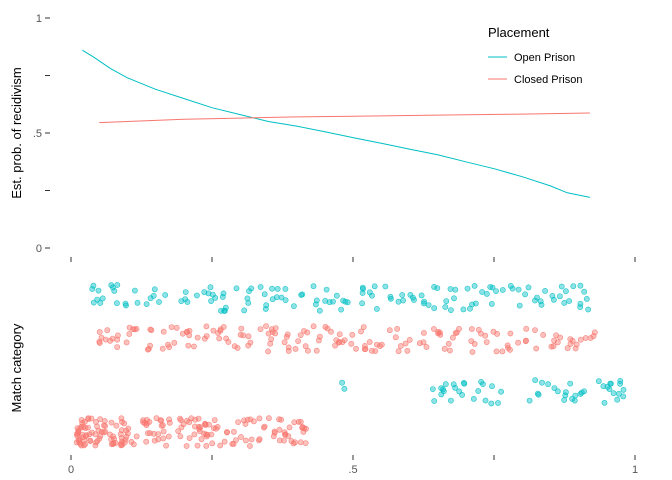 This screenshot has height=480, width=672. What do you see at coordinates (635, 470) in the screenshot?
I see `bottom-x-tick-label: 1` at bounding box center [635, 470].